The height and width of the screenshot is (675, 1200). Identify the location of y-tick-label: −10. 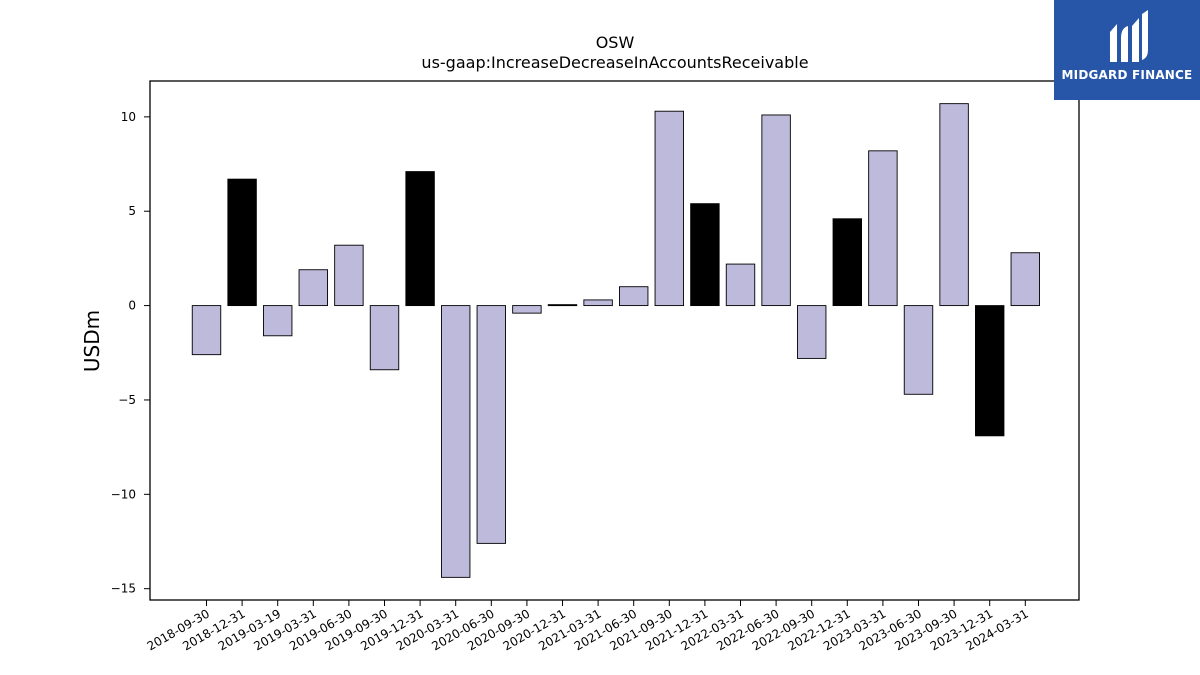
(123, 494).